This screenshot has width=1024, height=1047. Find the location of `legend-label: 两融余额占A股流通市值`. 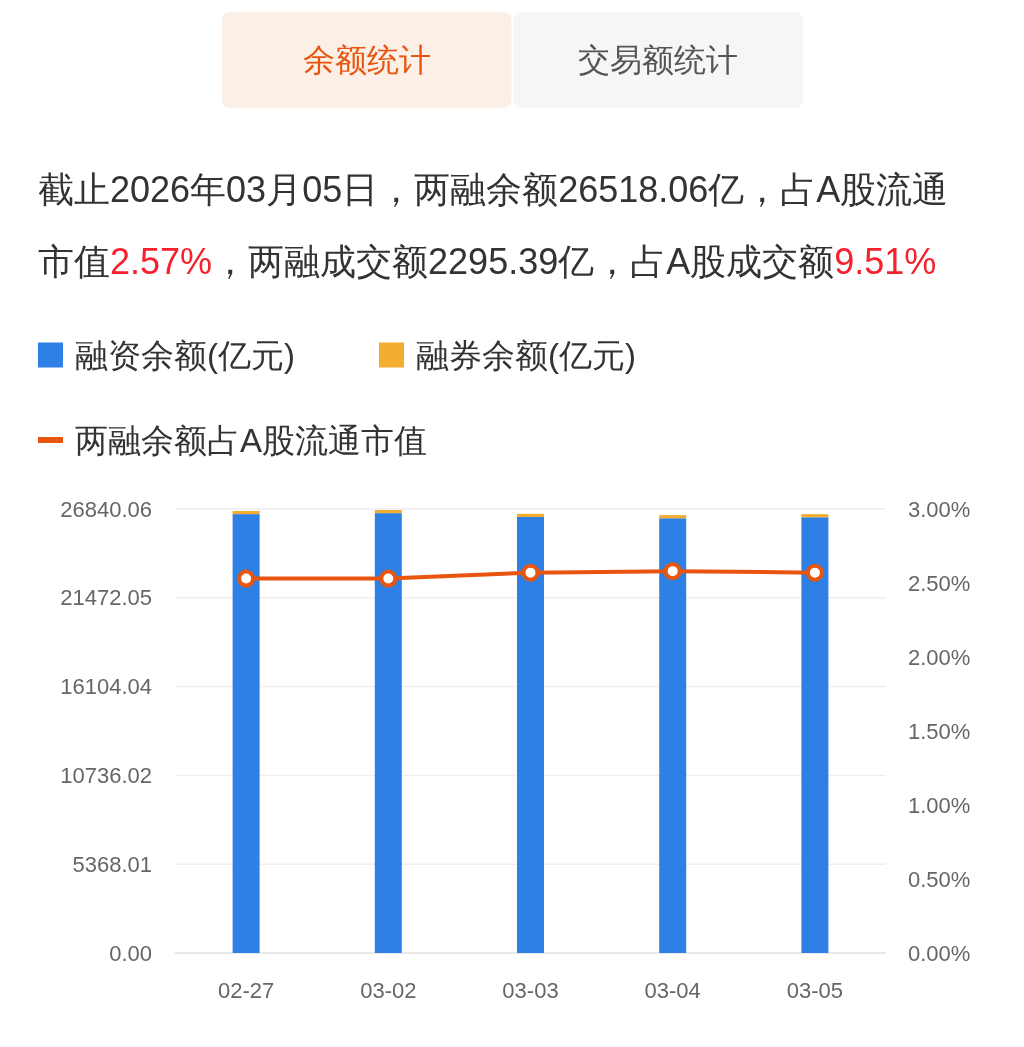

legend-label: 两融余额占A股流通市值 is located at coordinates (251, 440).